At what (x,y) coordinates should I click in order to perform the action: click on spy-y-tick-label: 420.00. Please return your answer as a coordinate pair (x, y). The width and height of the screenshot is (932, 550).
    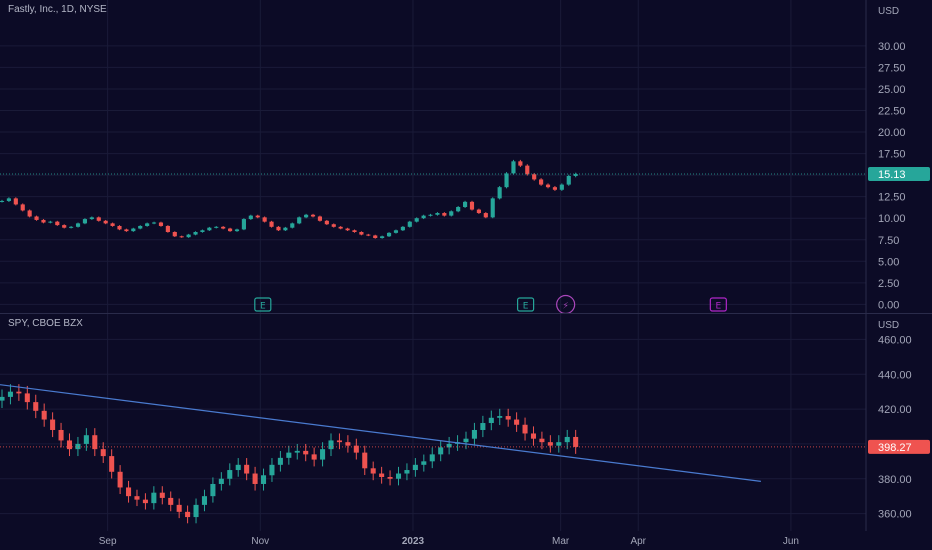
    Looking at the image, I should click on (895, 410).